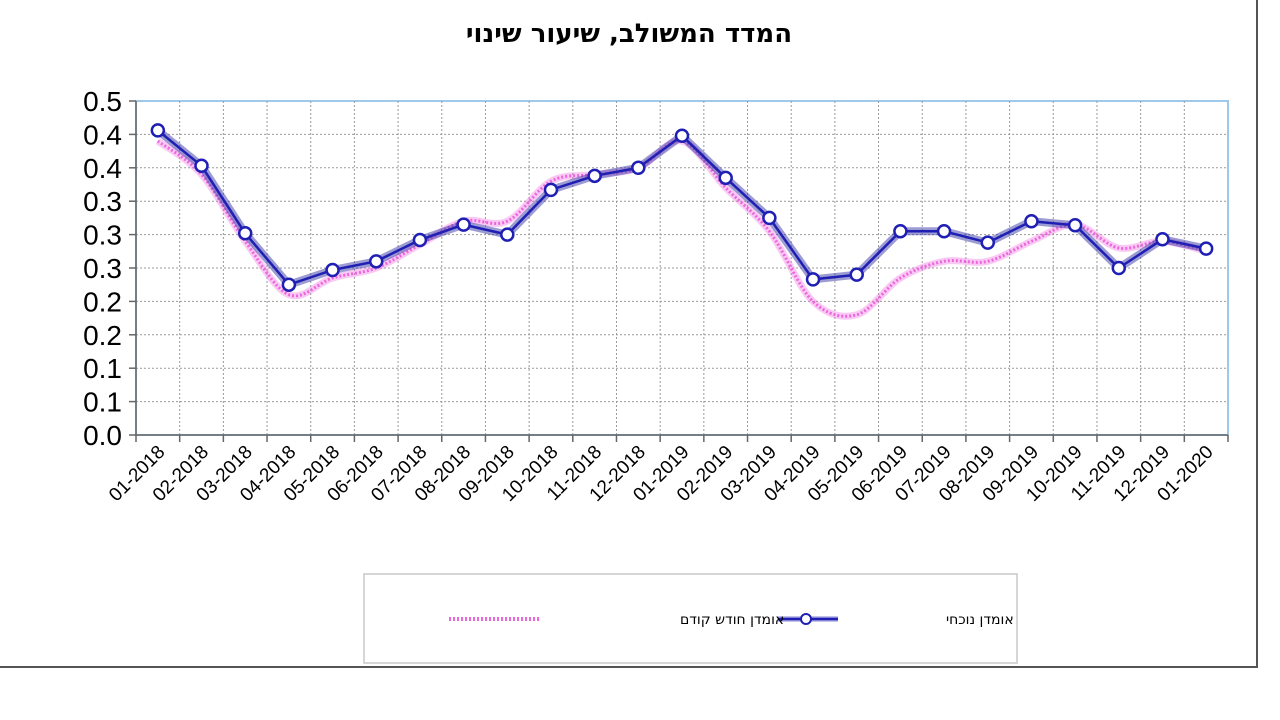  What do you see at coordinates (629, 34) in the screenshot?
I see `chart-title: המדד המשולב, שיעור שינוי` at bounding box center [629, 34].